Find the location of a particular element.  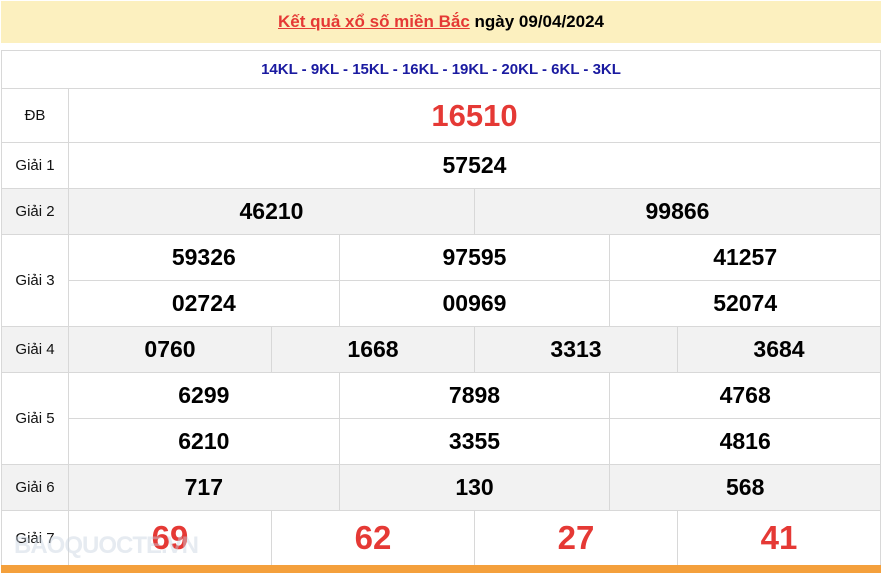

prize-number: 717 is located at coordinates (204, 487).